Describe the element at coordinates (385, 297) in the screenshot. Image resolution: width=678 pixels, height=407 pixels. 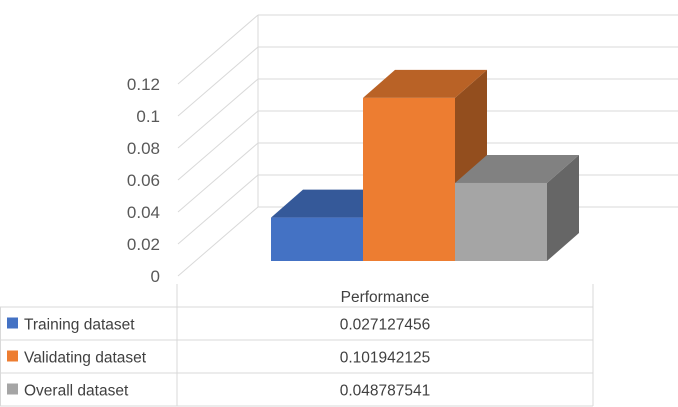
I see `category-label: Performance` at that location.